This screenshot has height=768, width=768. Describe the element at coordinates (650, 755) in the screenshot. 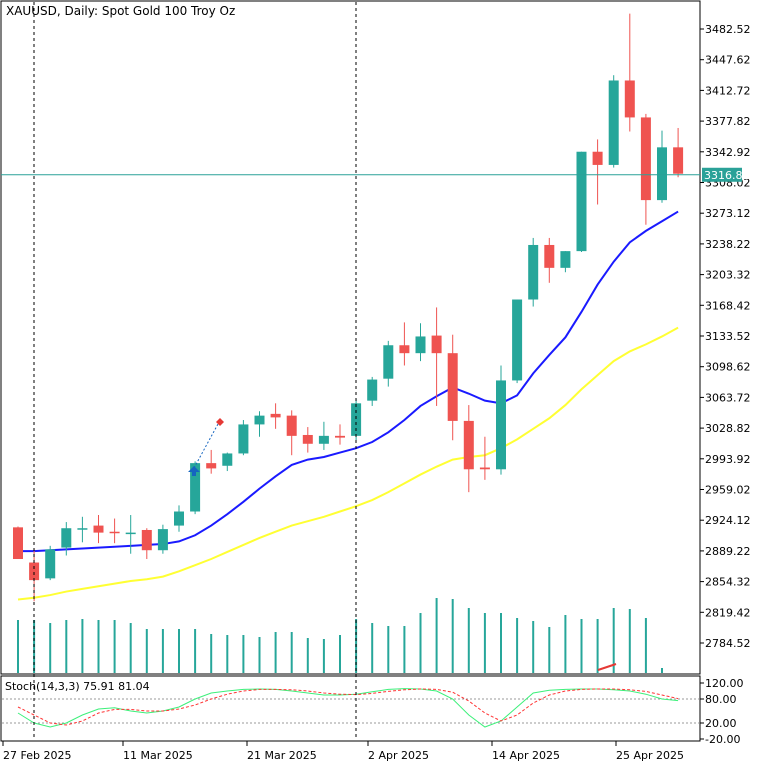

I see `time-tick-label: 25 Apr 2025` at that location.